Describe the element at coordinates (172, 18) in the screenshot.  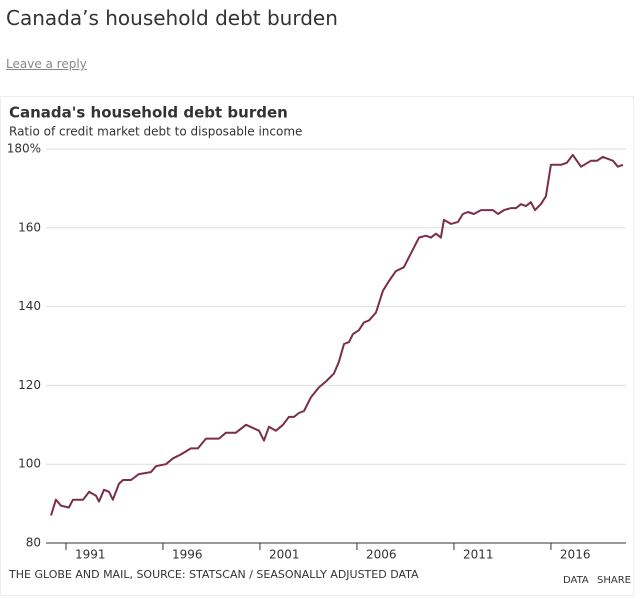
I see `page-title: Canada’s household debt burden` at that location.